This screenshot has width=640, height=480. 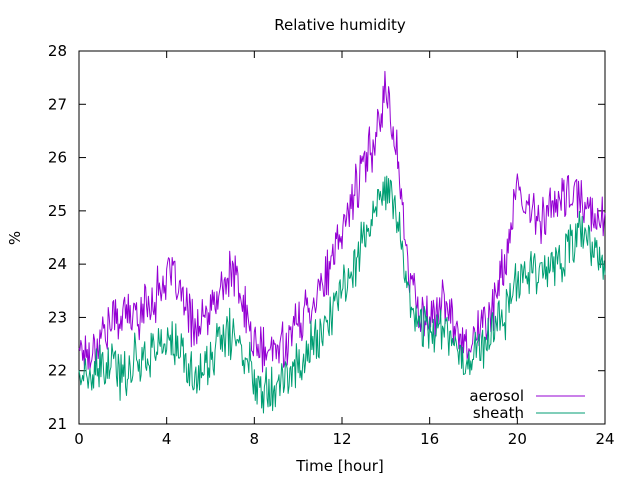 What do you see at coordinates (57, 371) in the screenshot?
I see `y-tick-label: 22` at bounding box center [57, 371].